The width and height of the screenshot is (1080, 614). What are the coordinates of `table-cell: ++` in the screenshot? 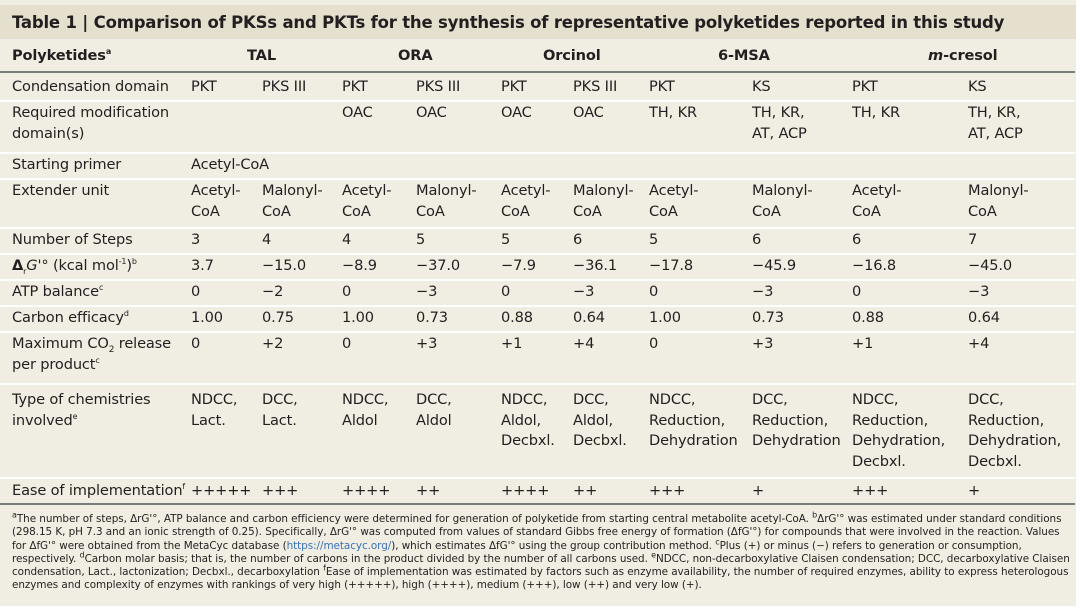 It's located at (428, 490).